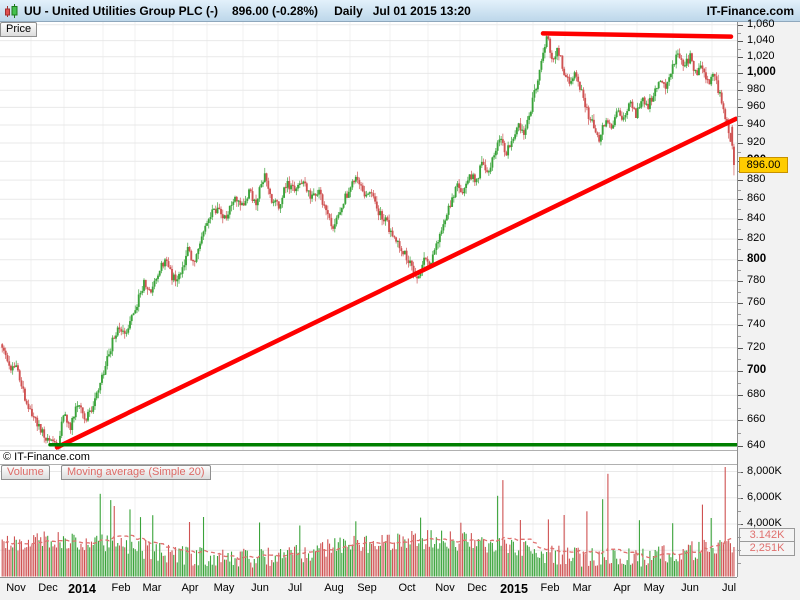  Describe the element at coordinates (756, 124) in the screenshot. I see `price-tick-label: 940` at that location.